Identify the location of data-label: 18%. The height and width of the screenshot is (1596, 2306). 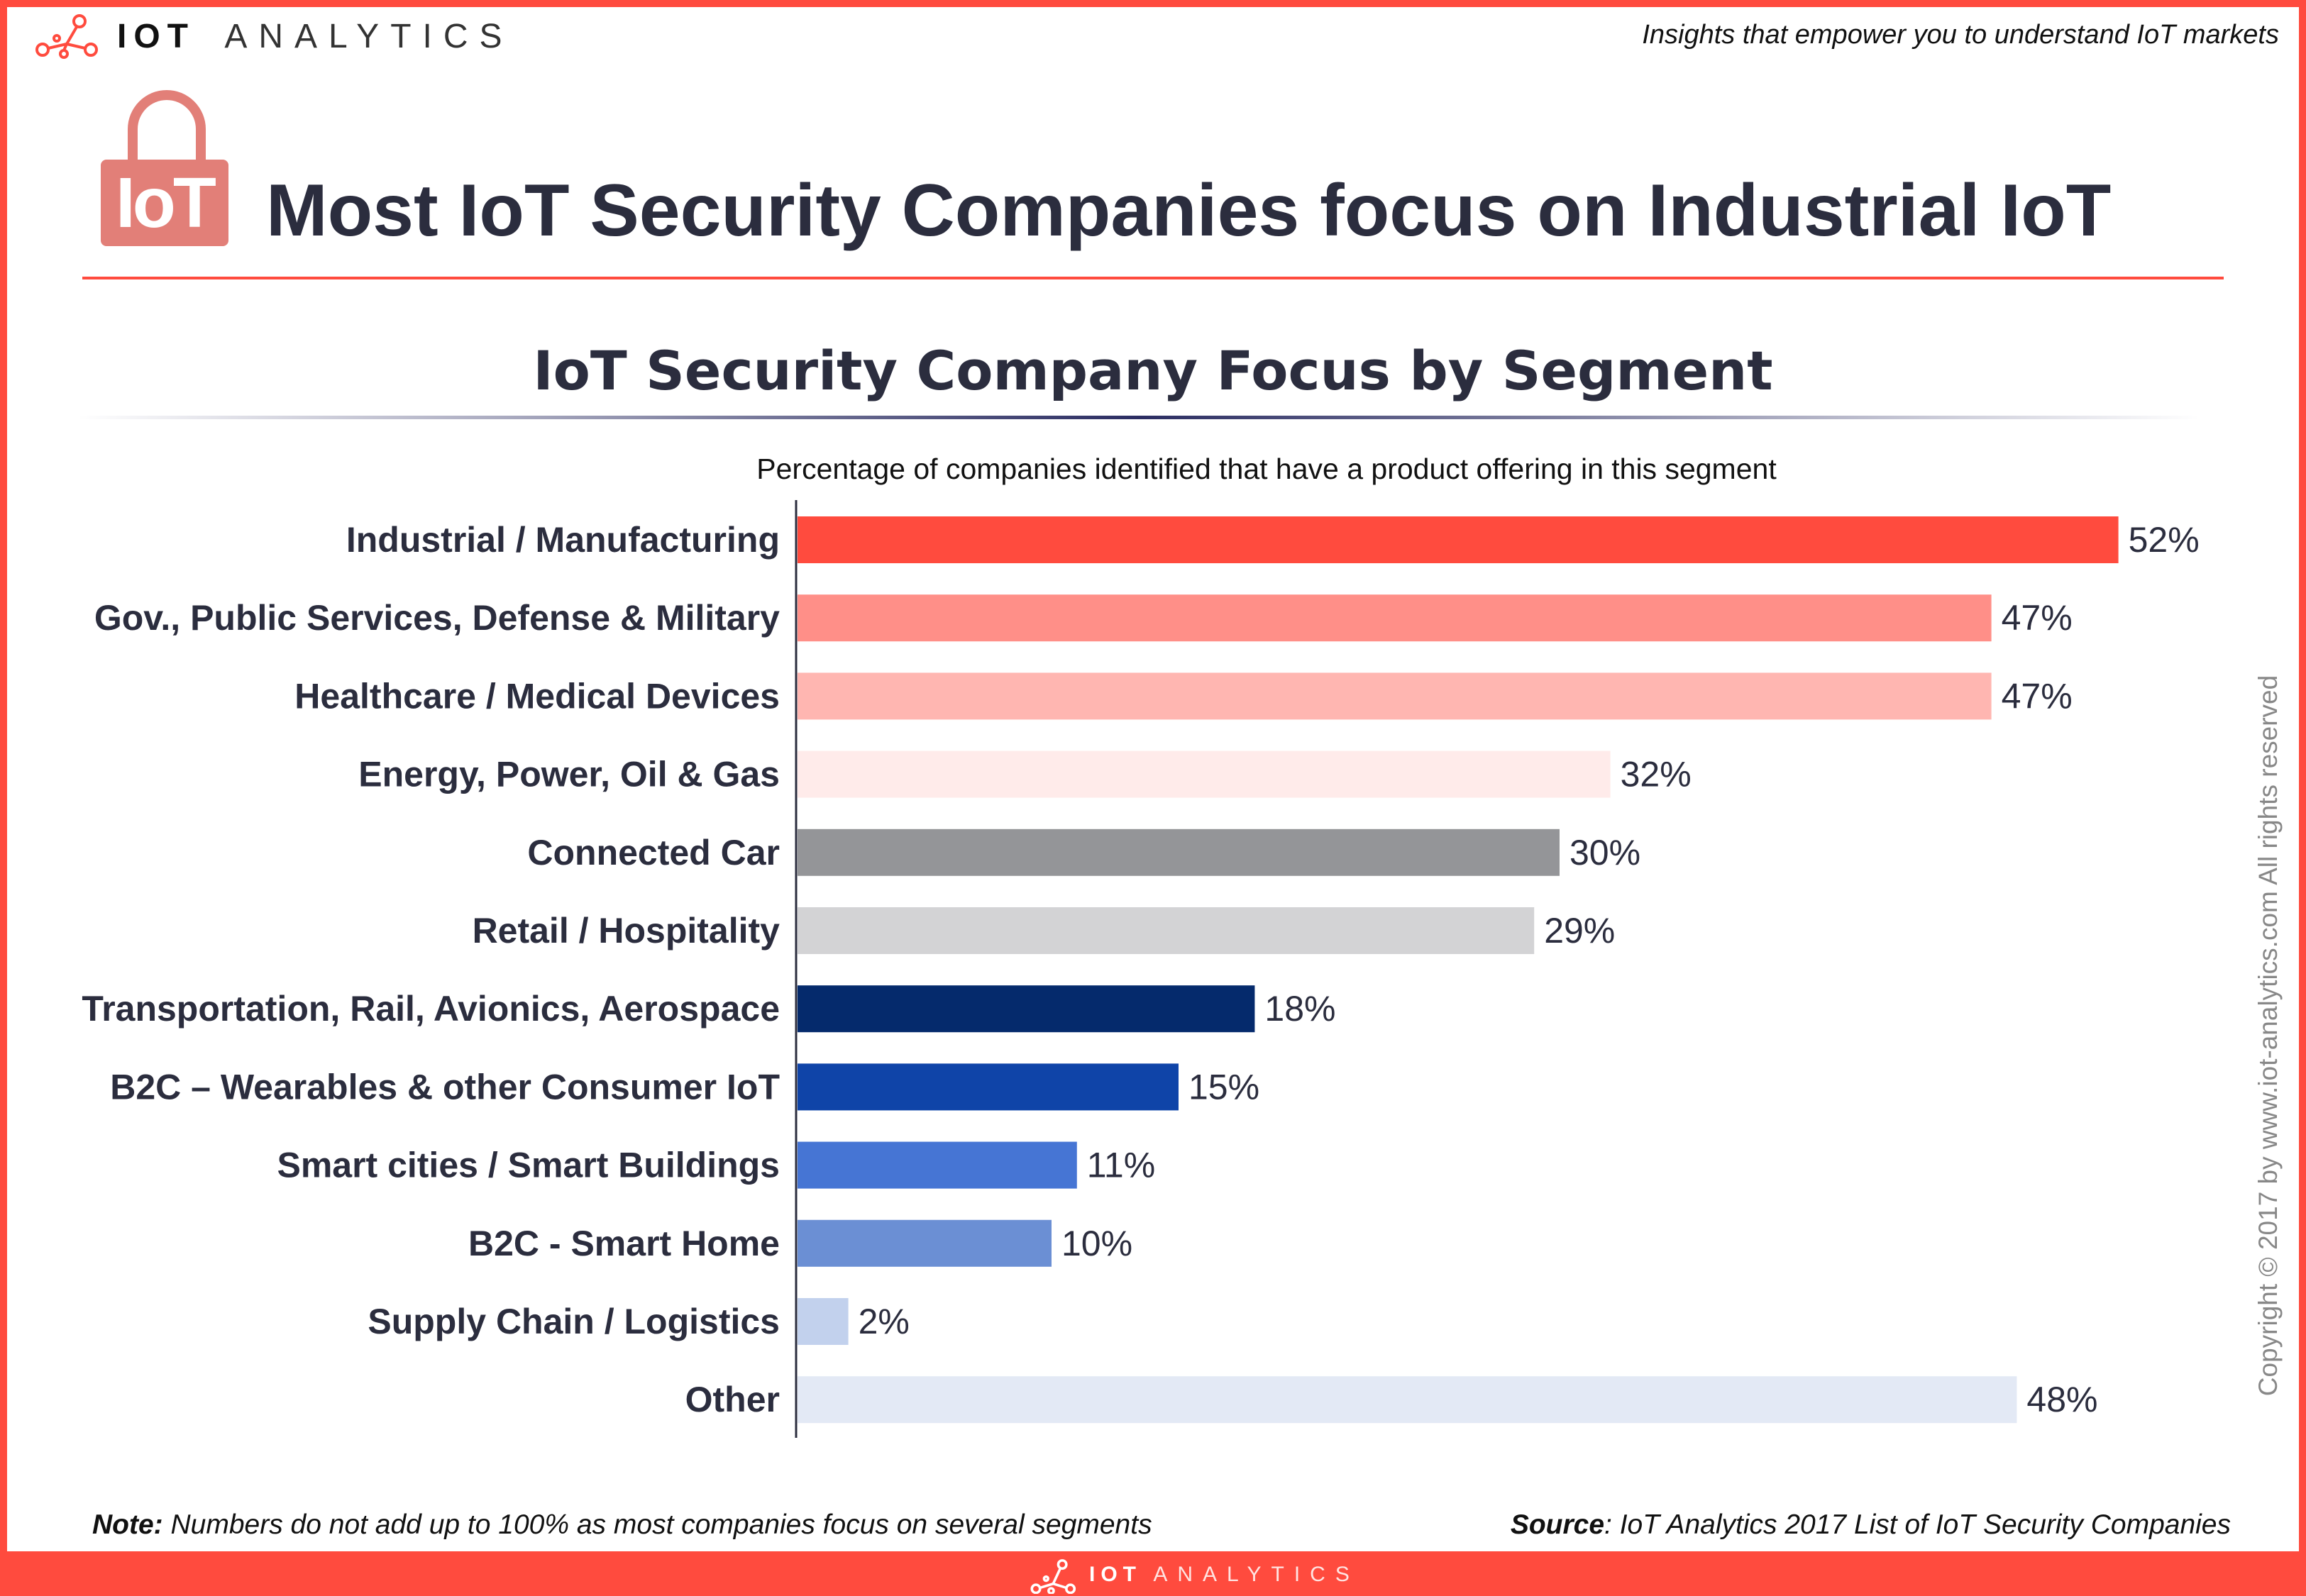
(1299, 1009).